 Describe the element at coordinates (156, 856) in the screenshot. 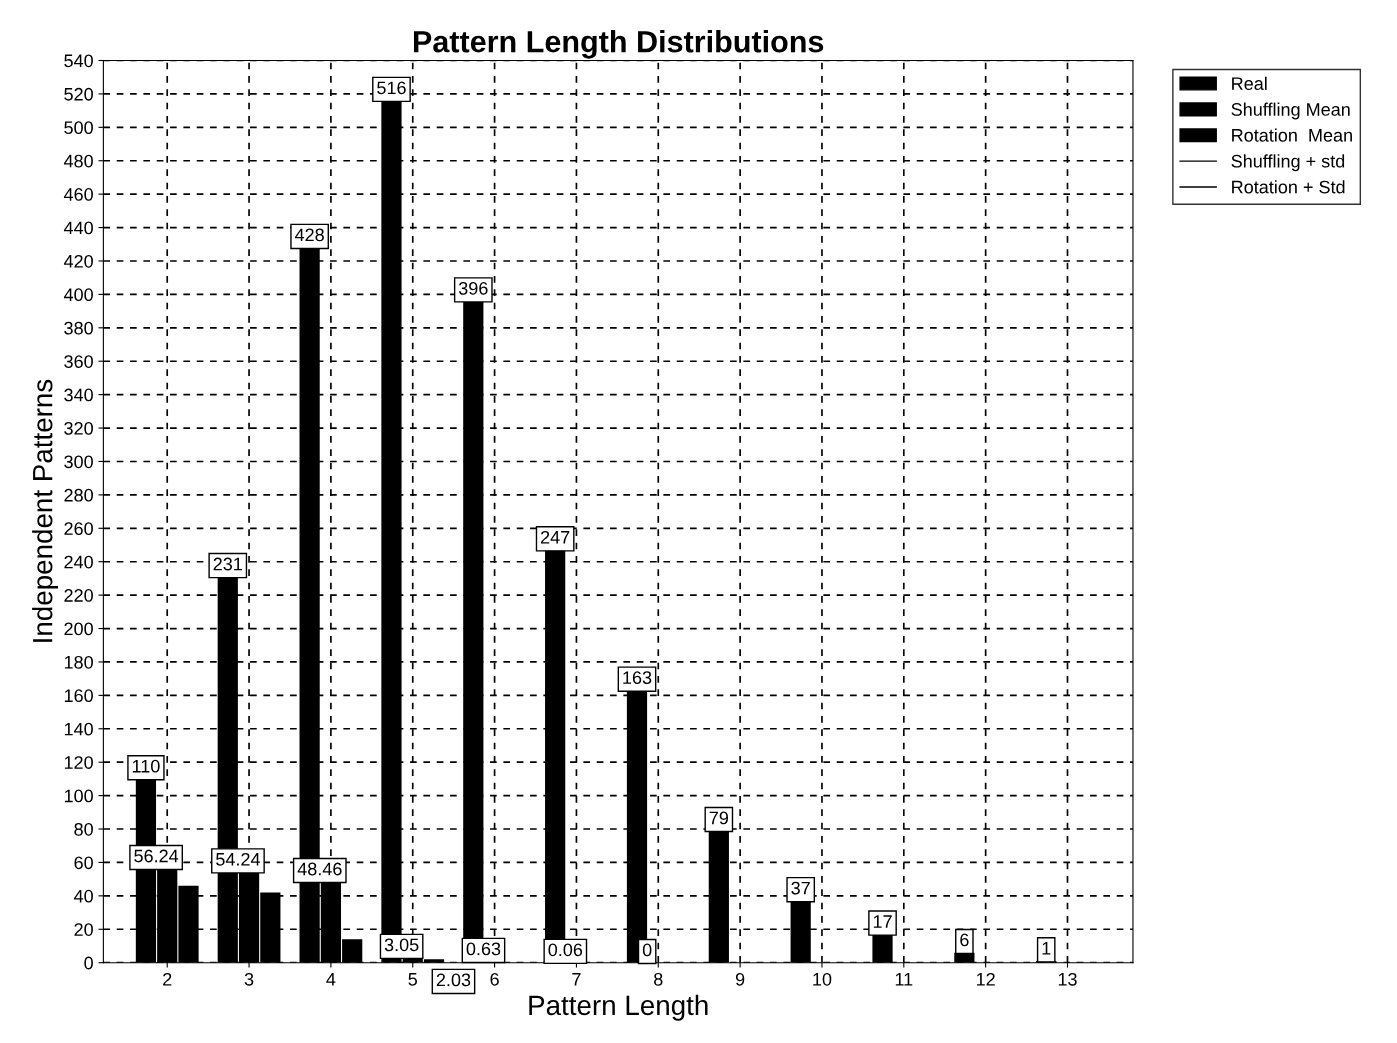

I see `data-label: 56.24` at that location.